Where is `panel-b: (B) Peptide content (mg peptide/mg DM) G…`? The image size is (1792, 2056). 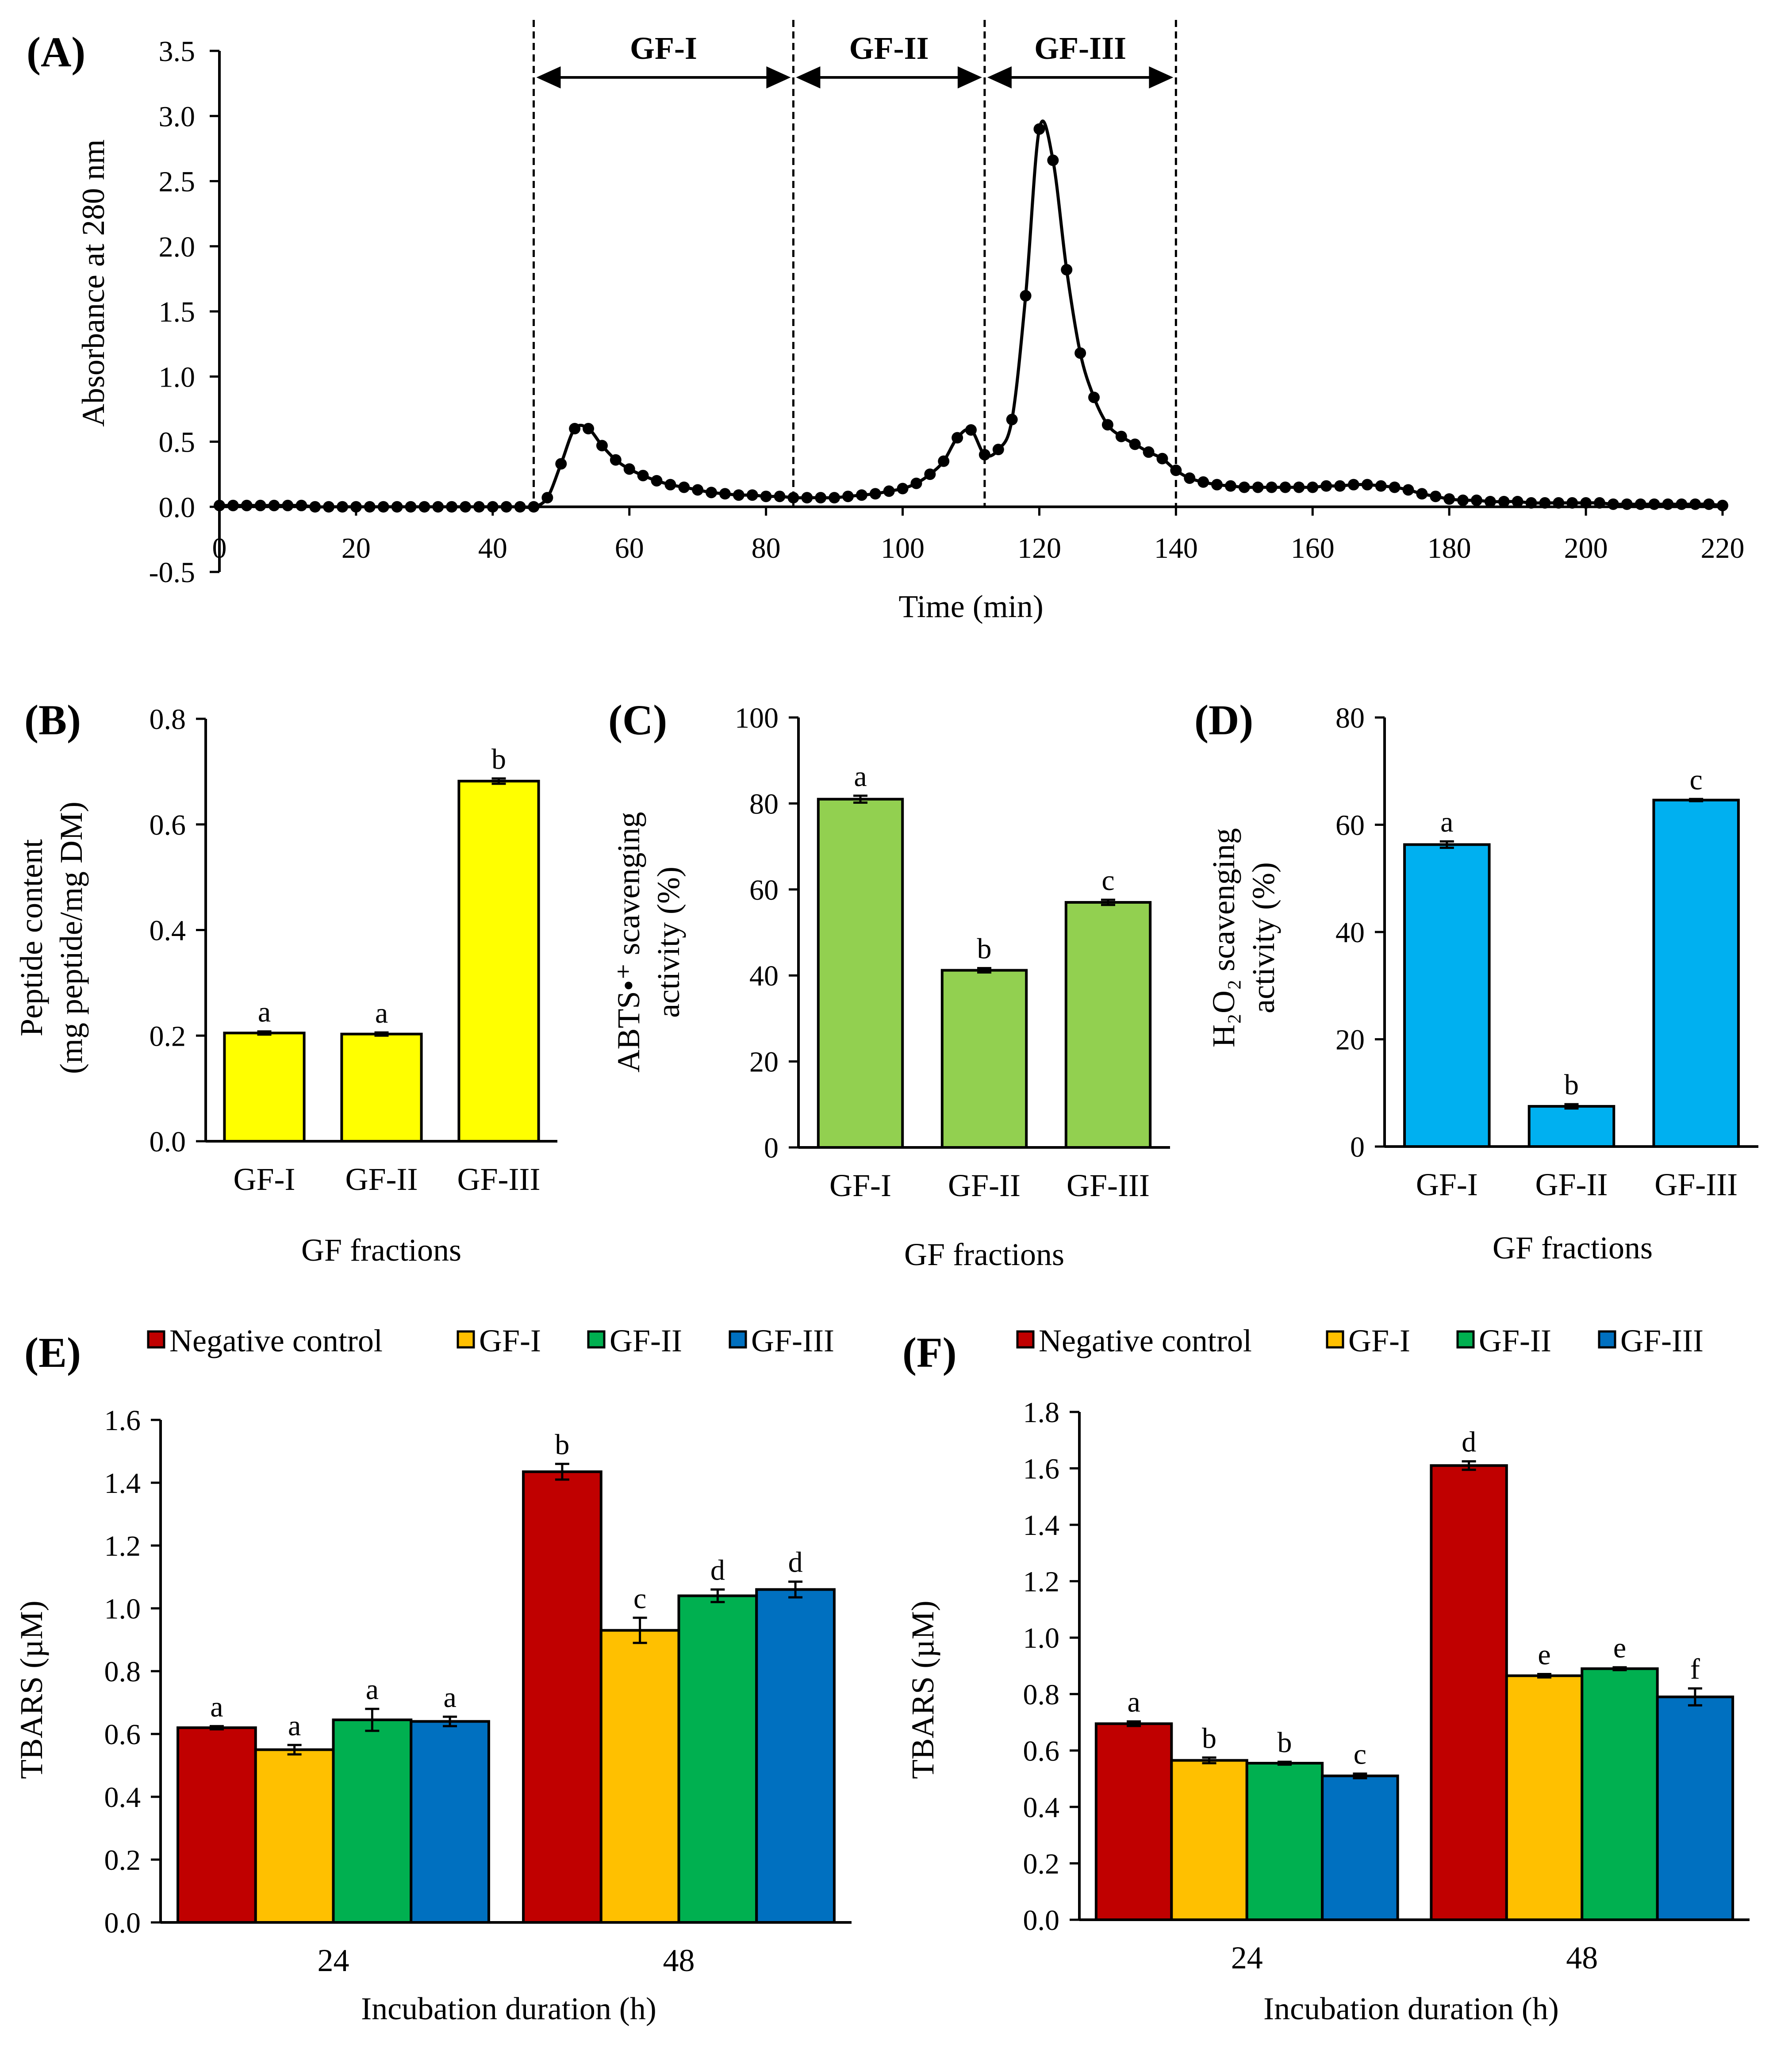
panel-b: (B) Peptide content (mg peptide/mg DM) G… is located at coordinates (285, 982).